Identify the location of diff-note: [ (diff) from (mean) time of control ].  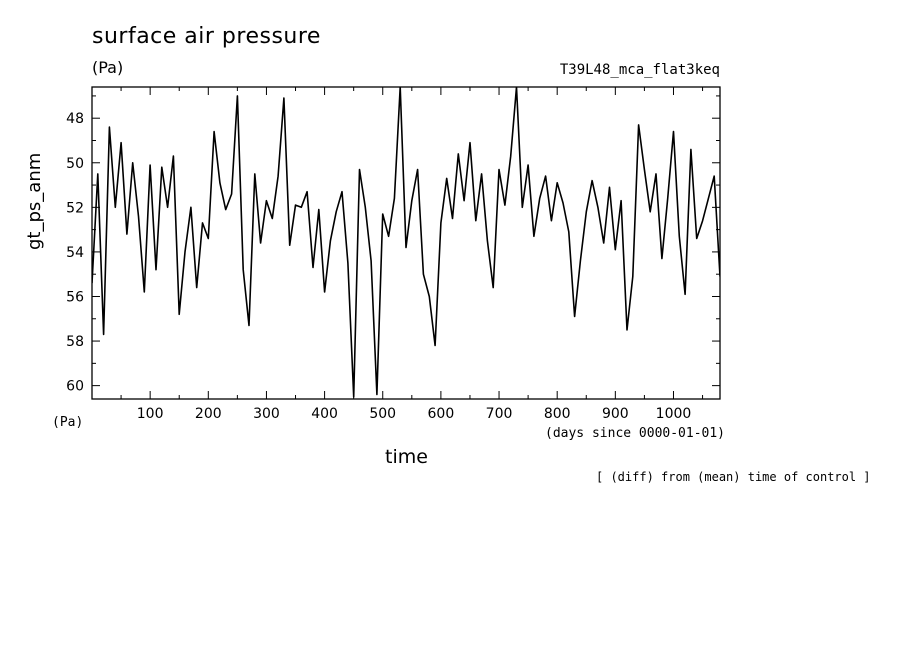
(733, 477).